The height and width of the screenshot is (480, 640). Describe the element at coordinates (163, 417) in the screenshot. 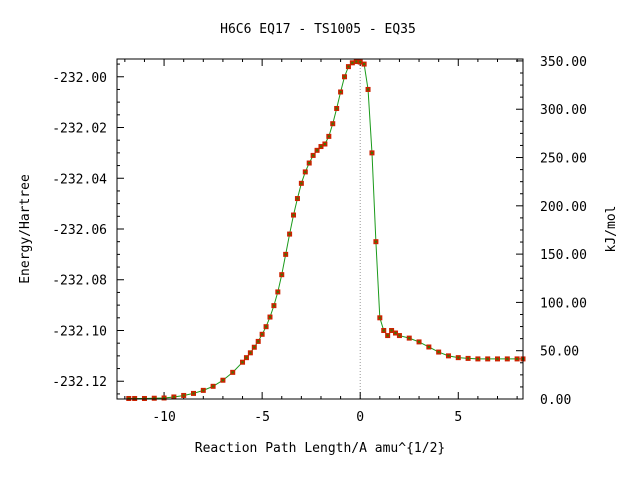

I see `x-tick-label: -10` at that location.